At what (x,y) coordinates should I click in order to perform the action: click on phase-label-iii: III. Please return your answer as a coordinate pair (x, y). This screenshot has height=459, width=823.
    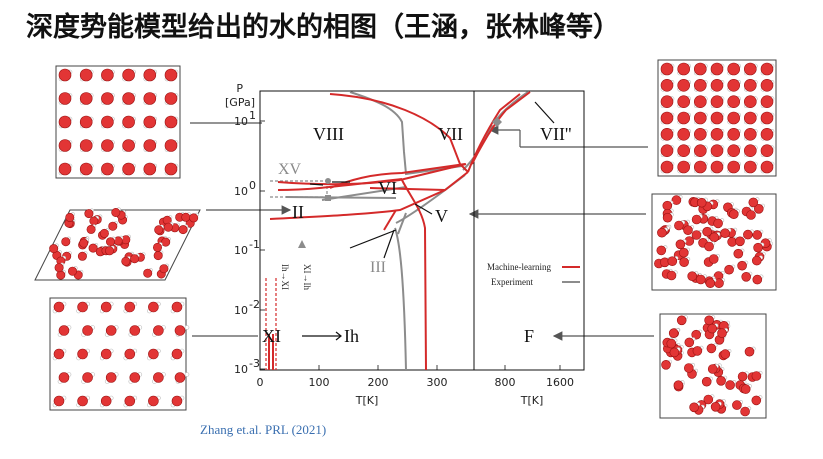
    Looking at the image, I should click on (378, 267).